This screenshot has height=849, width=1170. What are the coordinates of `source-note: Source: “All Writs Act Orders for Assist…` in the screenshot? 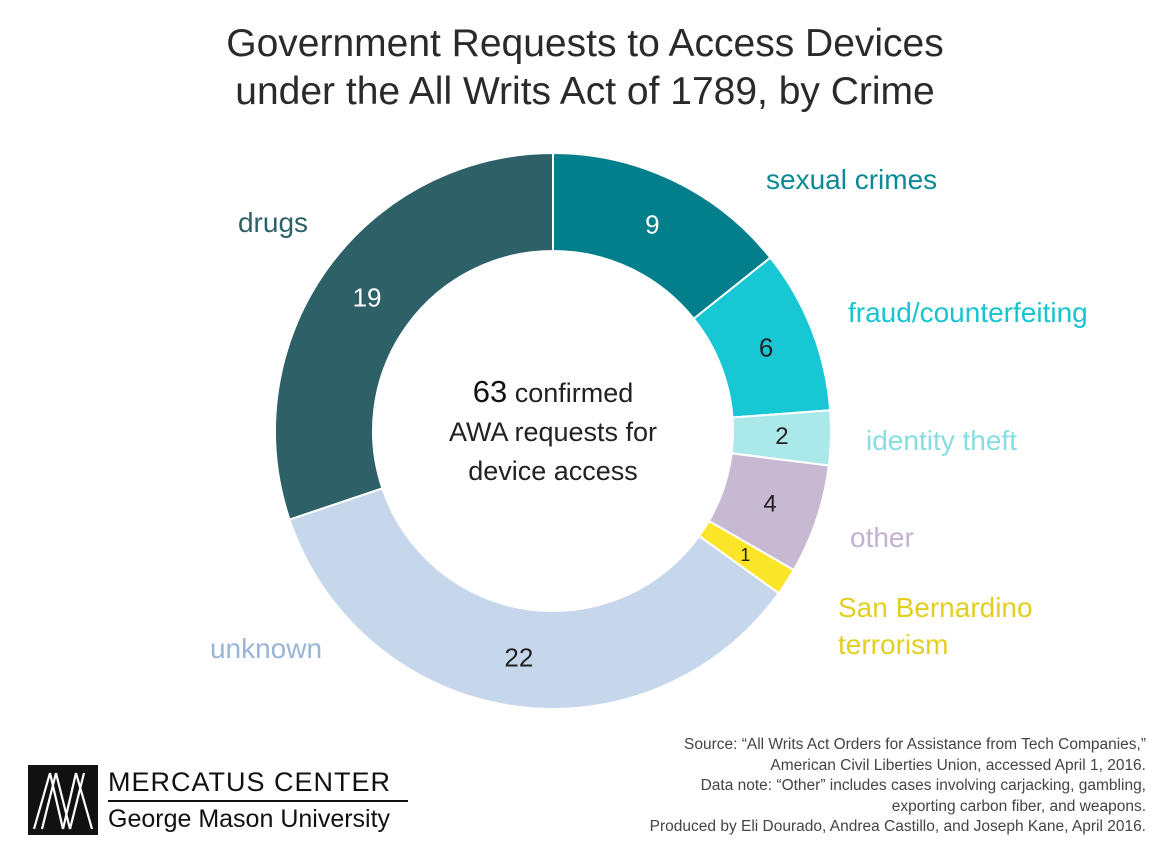 It's located at (898, 786).